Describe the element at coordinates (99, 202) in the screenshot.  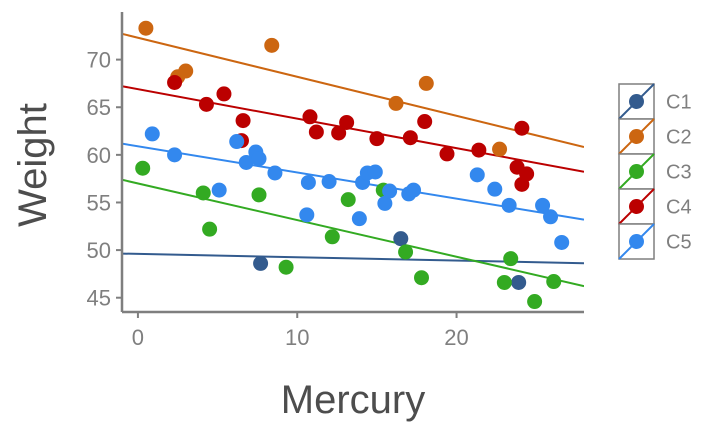
I see `y-tick-label: 55` at that location.